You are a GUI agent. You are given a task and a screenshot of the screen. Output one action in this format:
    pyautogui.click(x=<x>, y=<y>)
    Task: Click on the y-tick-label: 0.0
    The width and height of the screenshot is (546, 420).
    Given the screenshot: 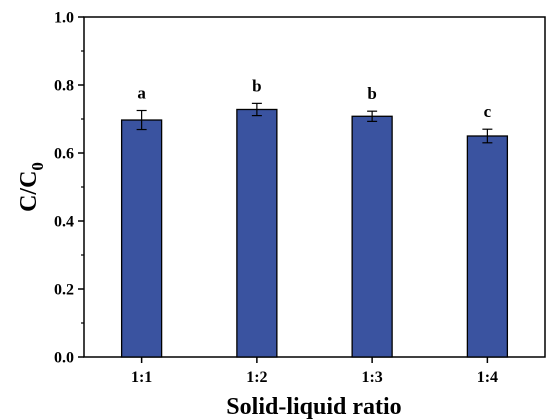 What is the action you would take?
    pyautogui.click(x=64, y=358)
    